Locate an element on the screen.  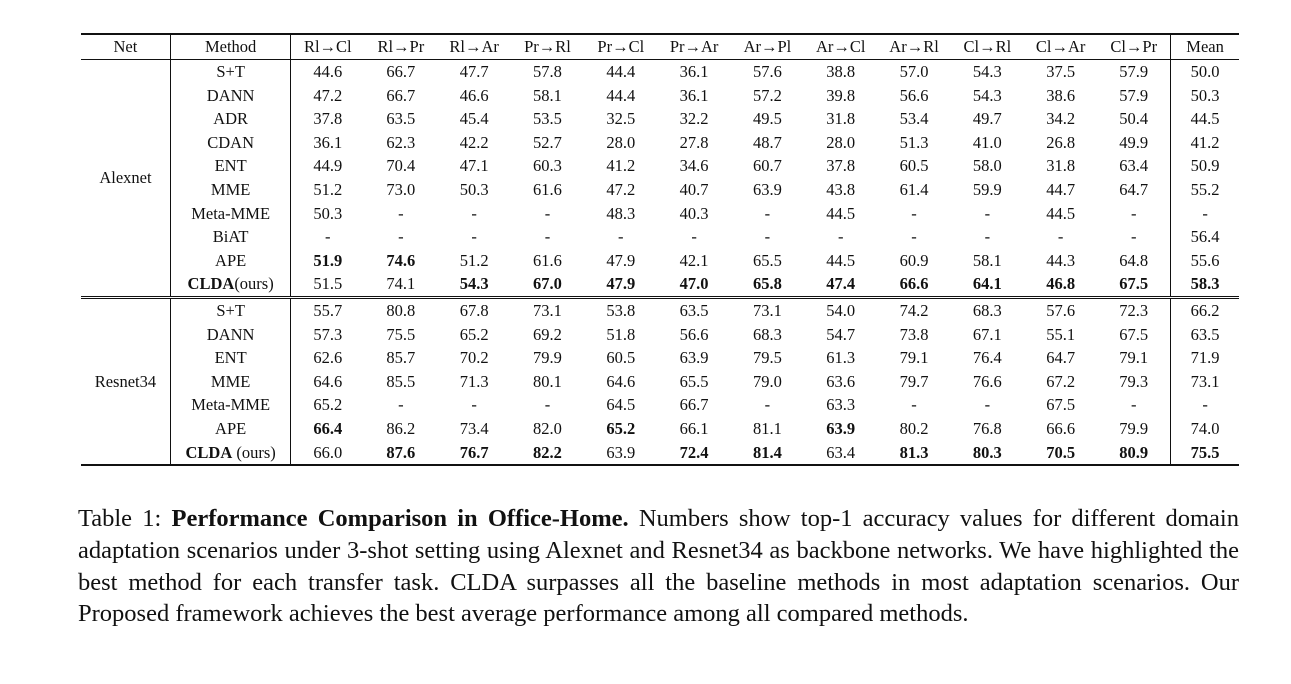
value-cell: 58.0 is located at coordinates (987, 166).